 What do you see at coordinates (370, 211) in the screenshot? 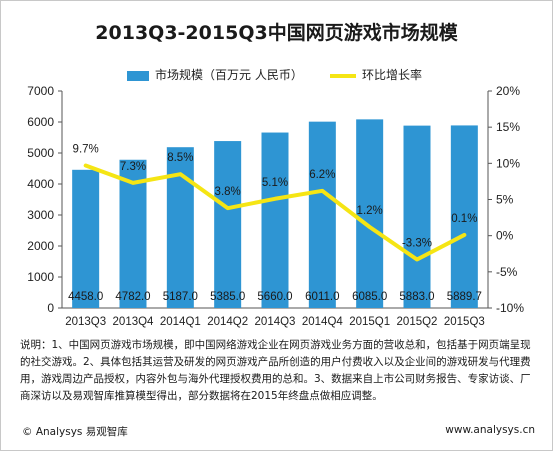
I see `line-value-label: 1.2%` at bounding box center [370, 211].